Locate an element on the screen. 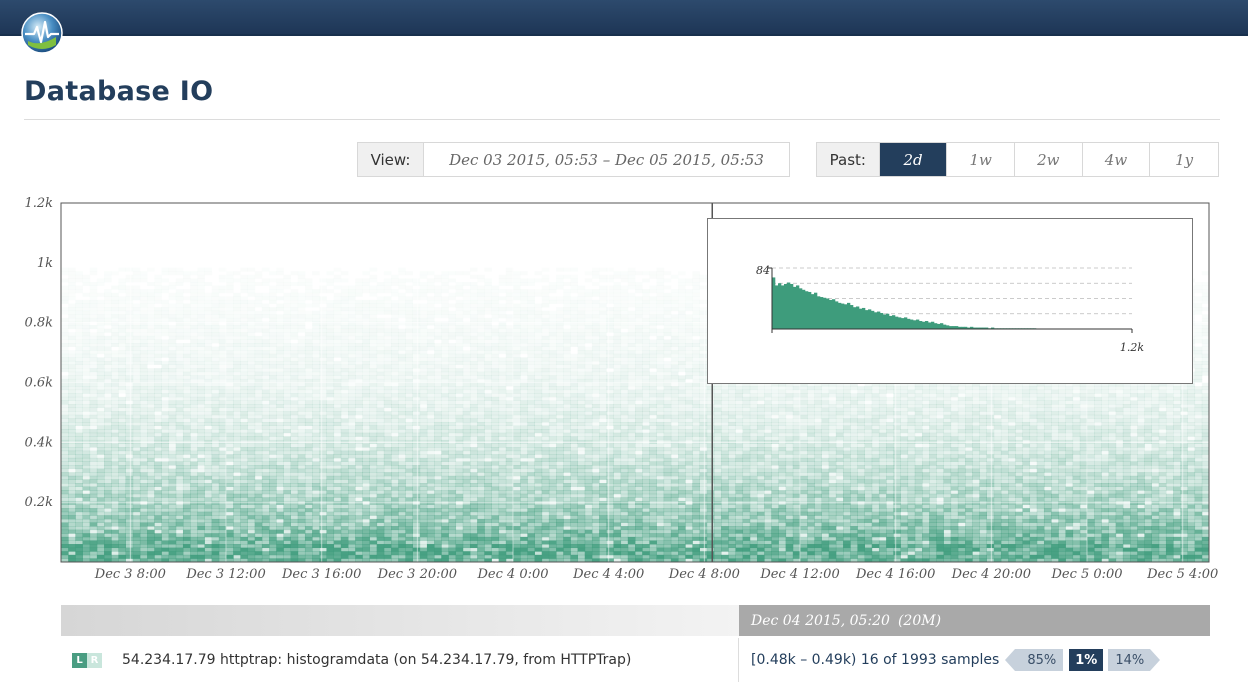 The height and width of the screenshot is (690, 1248). period-option-2w: 2w is located at coordinates (1049, 159).